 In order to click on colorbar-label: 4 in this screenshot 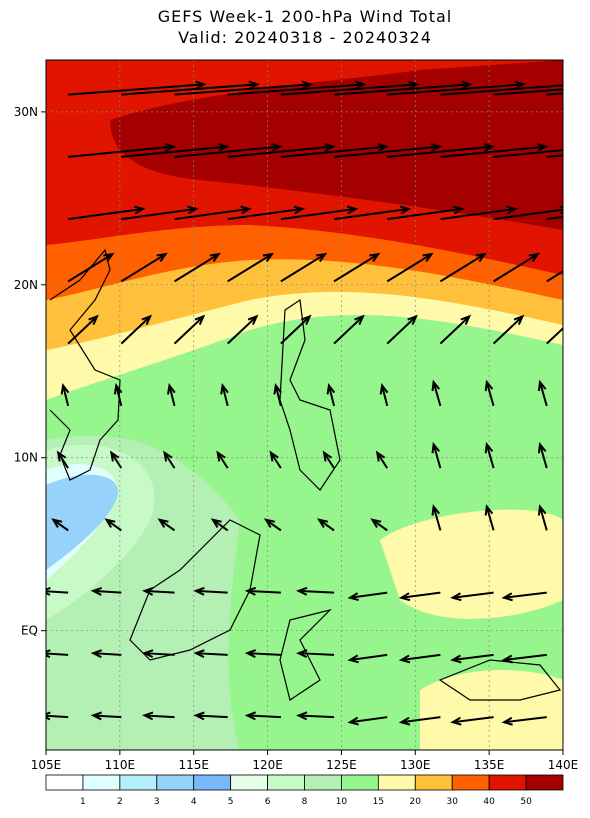, I will do `click(194, 802)`.